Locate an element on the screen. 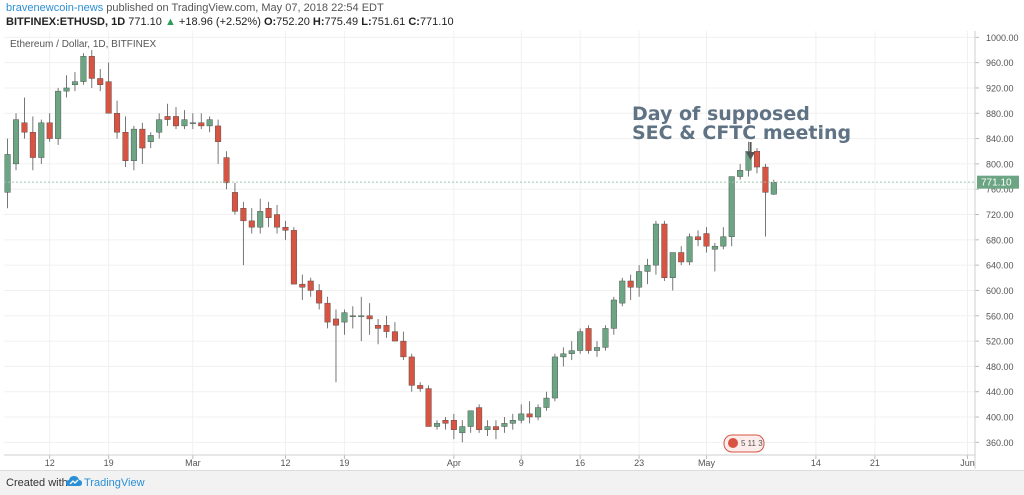 The width and height of the screenshot is (1024, 495). event-badge: 5 11 3 is located at coordinates (744, 443).